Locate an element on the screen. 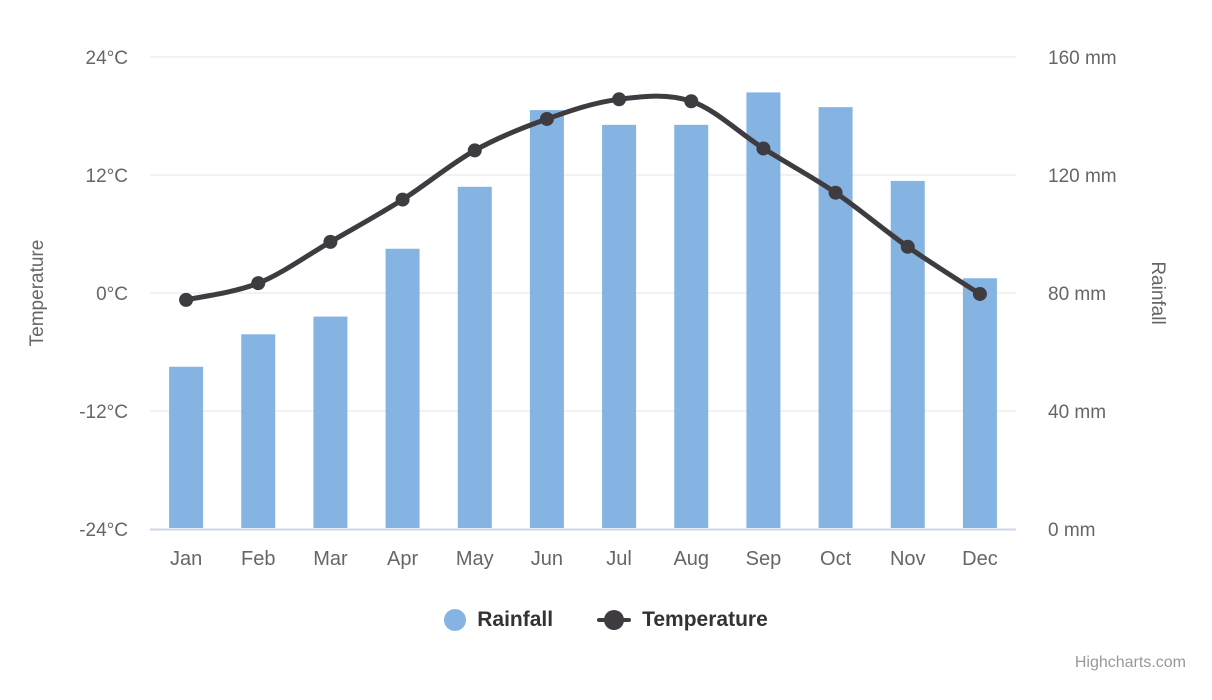 This screenshot has height=700, width=1212. y-axis-title-right: Rainfall is located at coordinates (1157, 293).